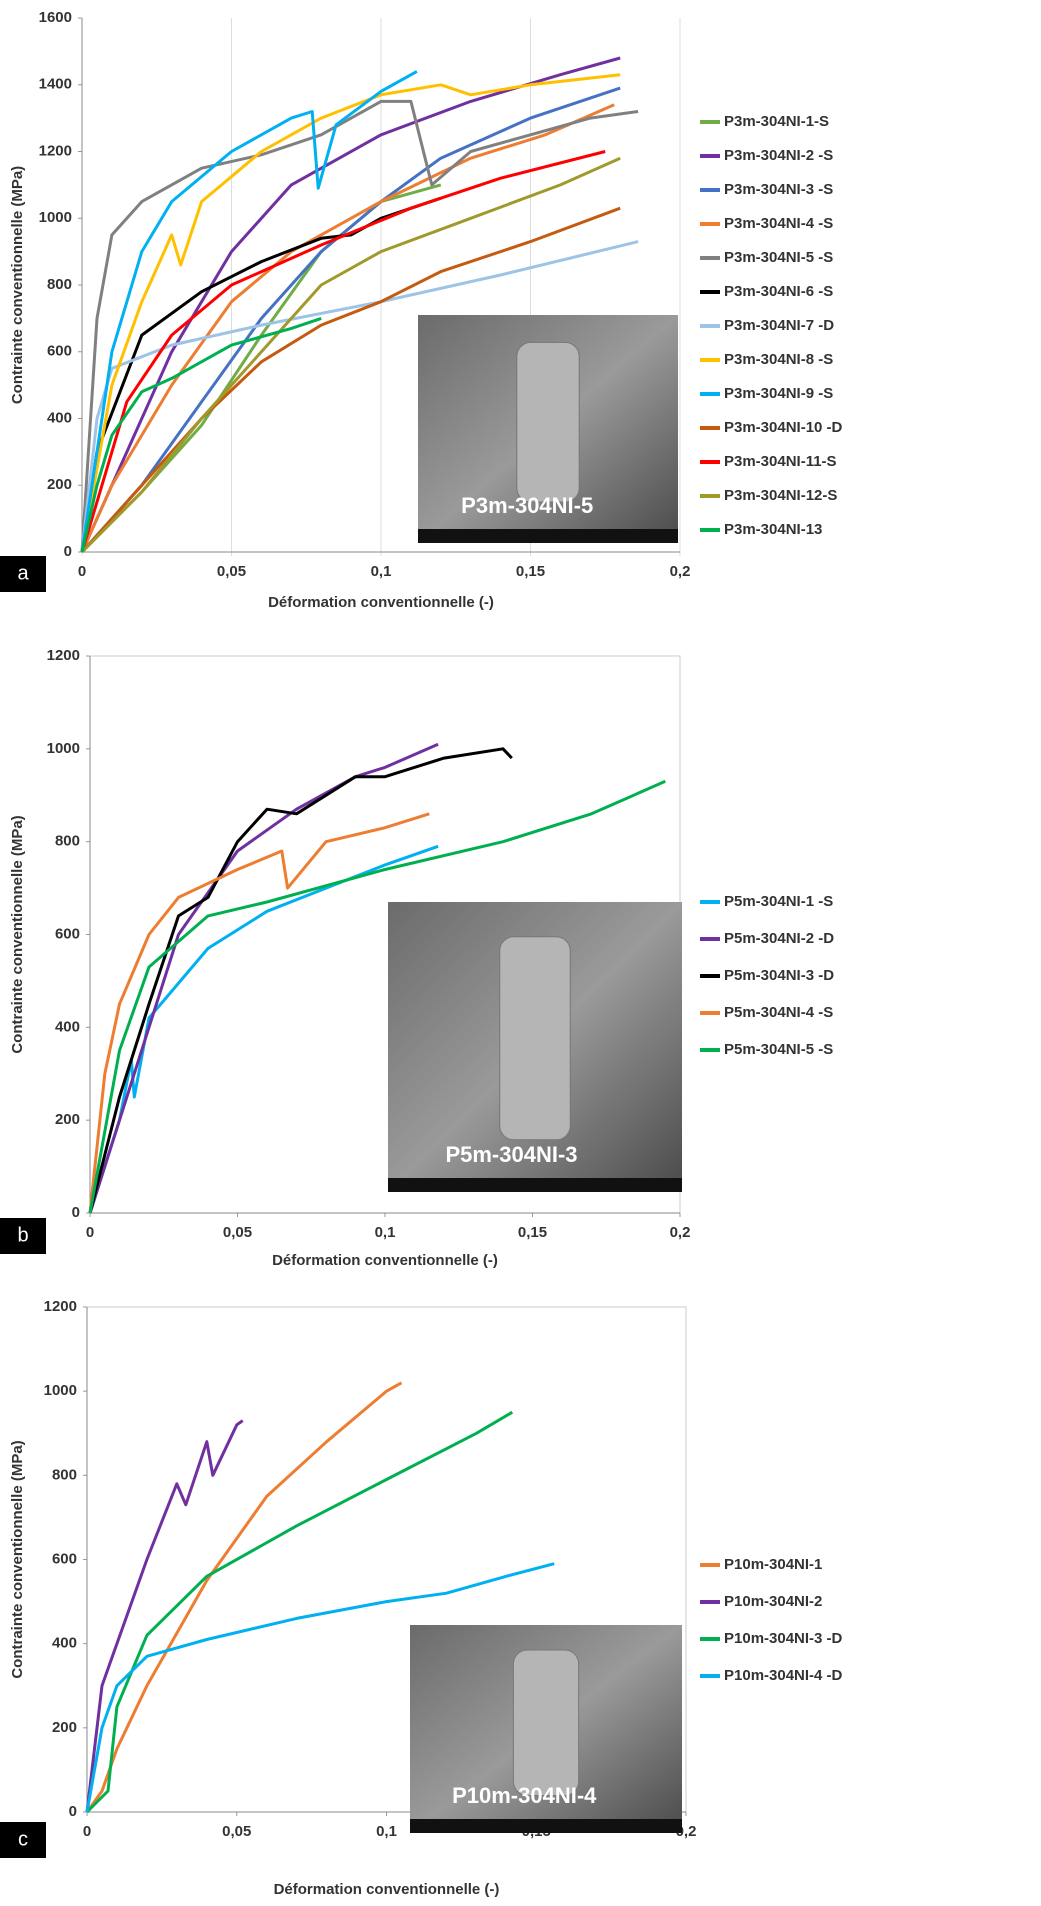 This screenshot has width=1041, height=1906. What do you see at coordinates (524, 1795) in the screenshot?
I see `inset-label: P10m-304NI-4` at bounding box center [524, 1795].